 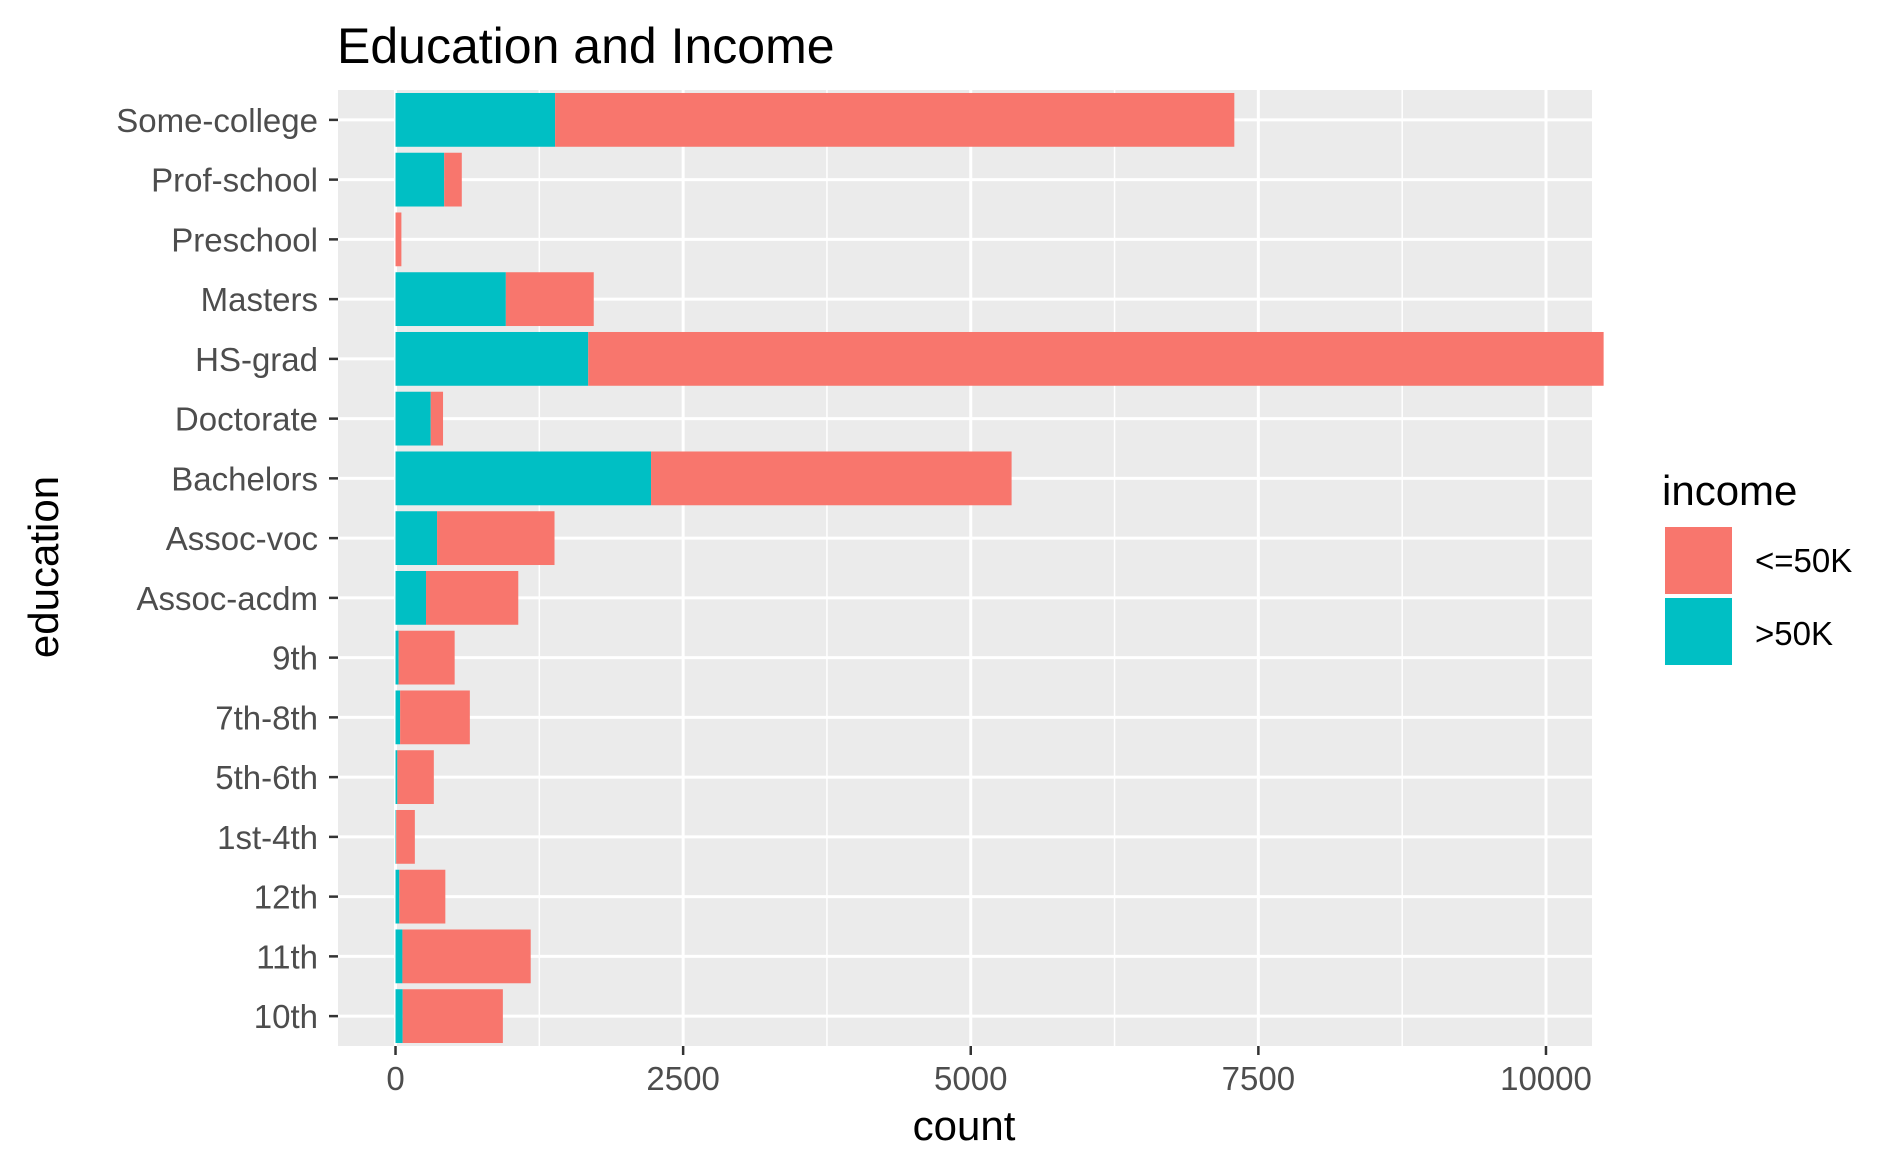 I want to click on bar-masters-le50k, so click(x=549, y=299).